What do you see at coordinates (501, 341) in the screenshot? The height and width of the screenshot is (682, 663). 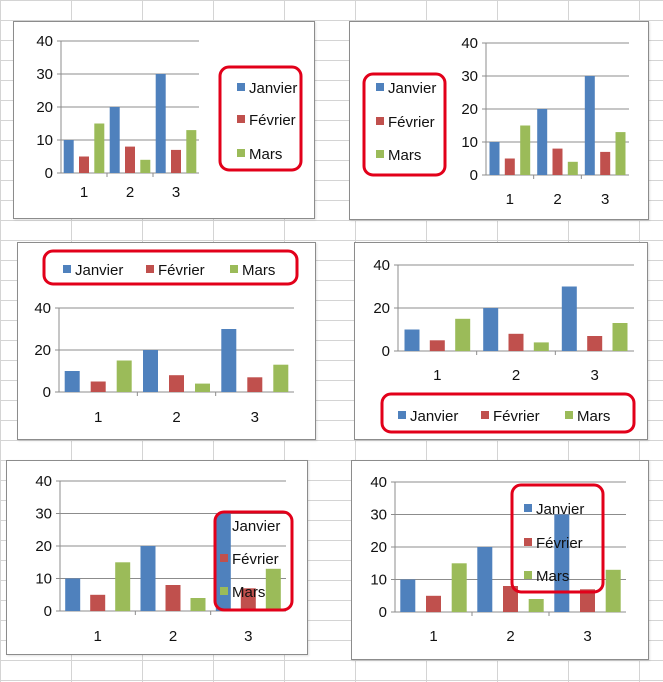 I see `chart-panel-legend-bottom: 0 20 40 1 2 3 Janvier Février Mars` at bounding box center [501, 341].